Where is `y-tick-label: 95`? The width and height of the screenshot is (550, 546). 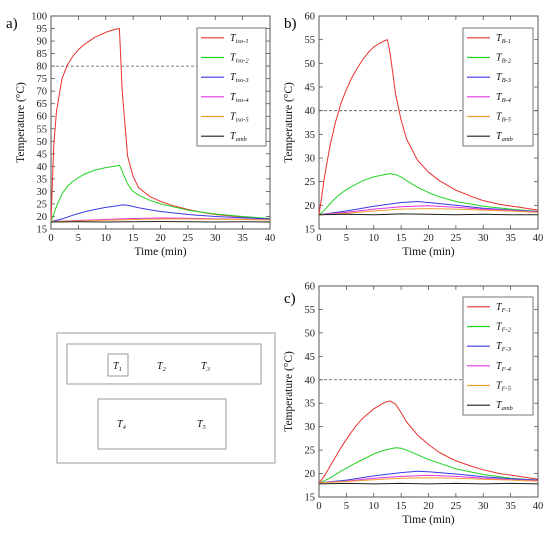
y-tick-label: 95 is located at coordinates (42, 29).